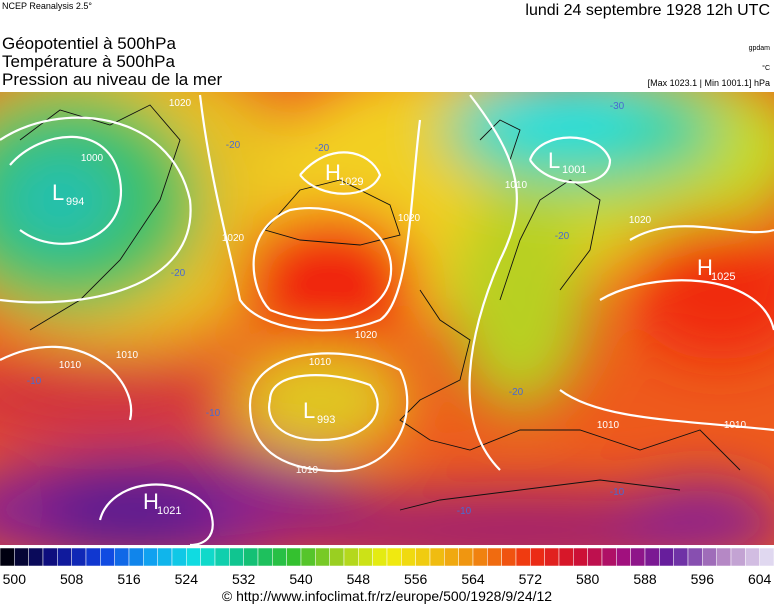 This screenshot has height=607, width=774. What do you see at coordinates (47, 6) in the screenshot?
I see `source-label: NCEP Reanalysis 2.5°` at bounding box center [47, 6].